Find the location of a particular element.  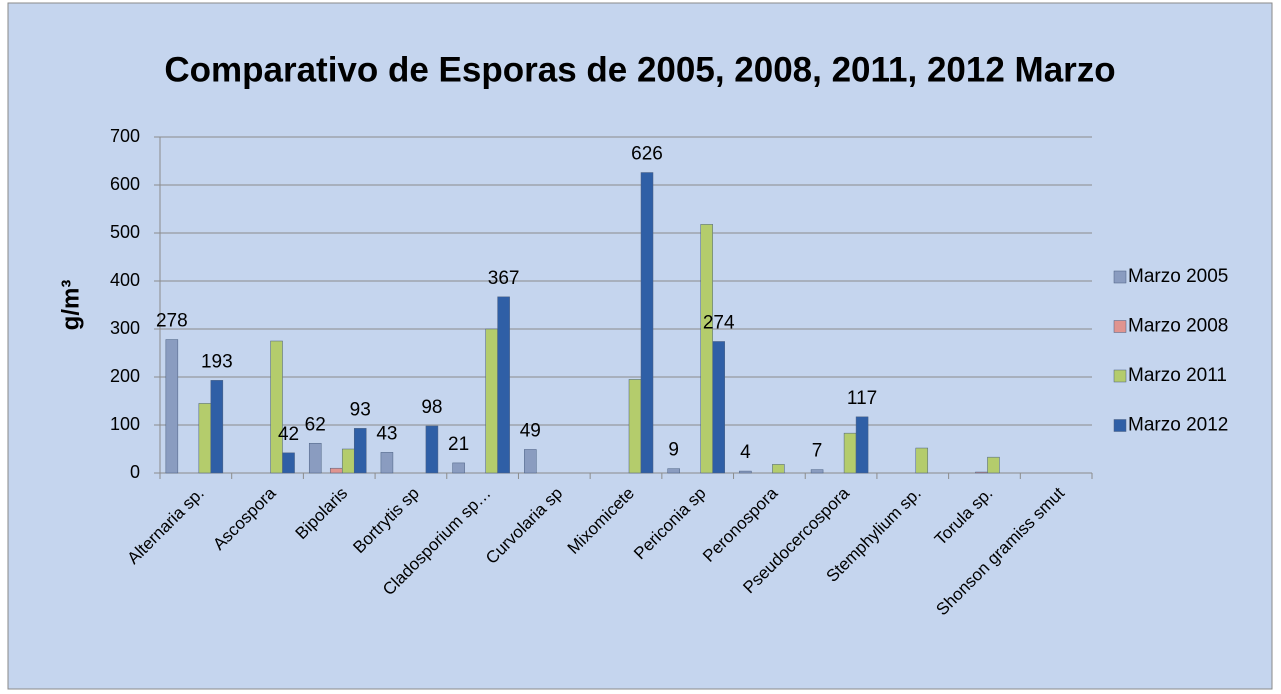

y-tick-label: 500 is located at coordinates (125, 232).